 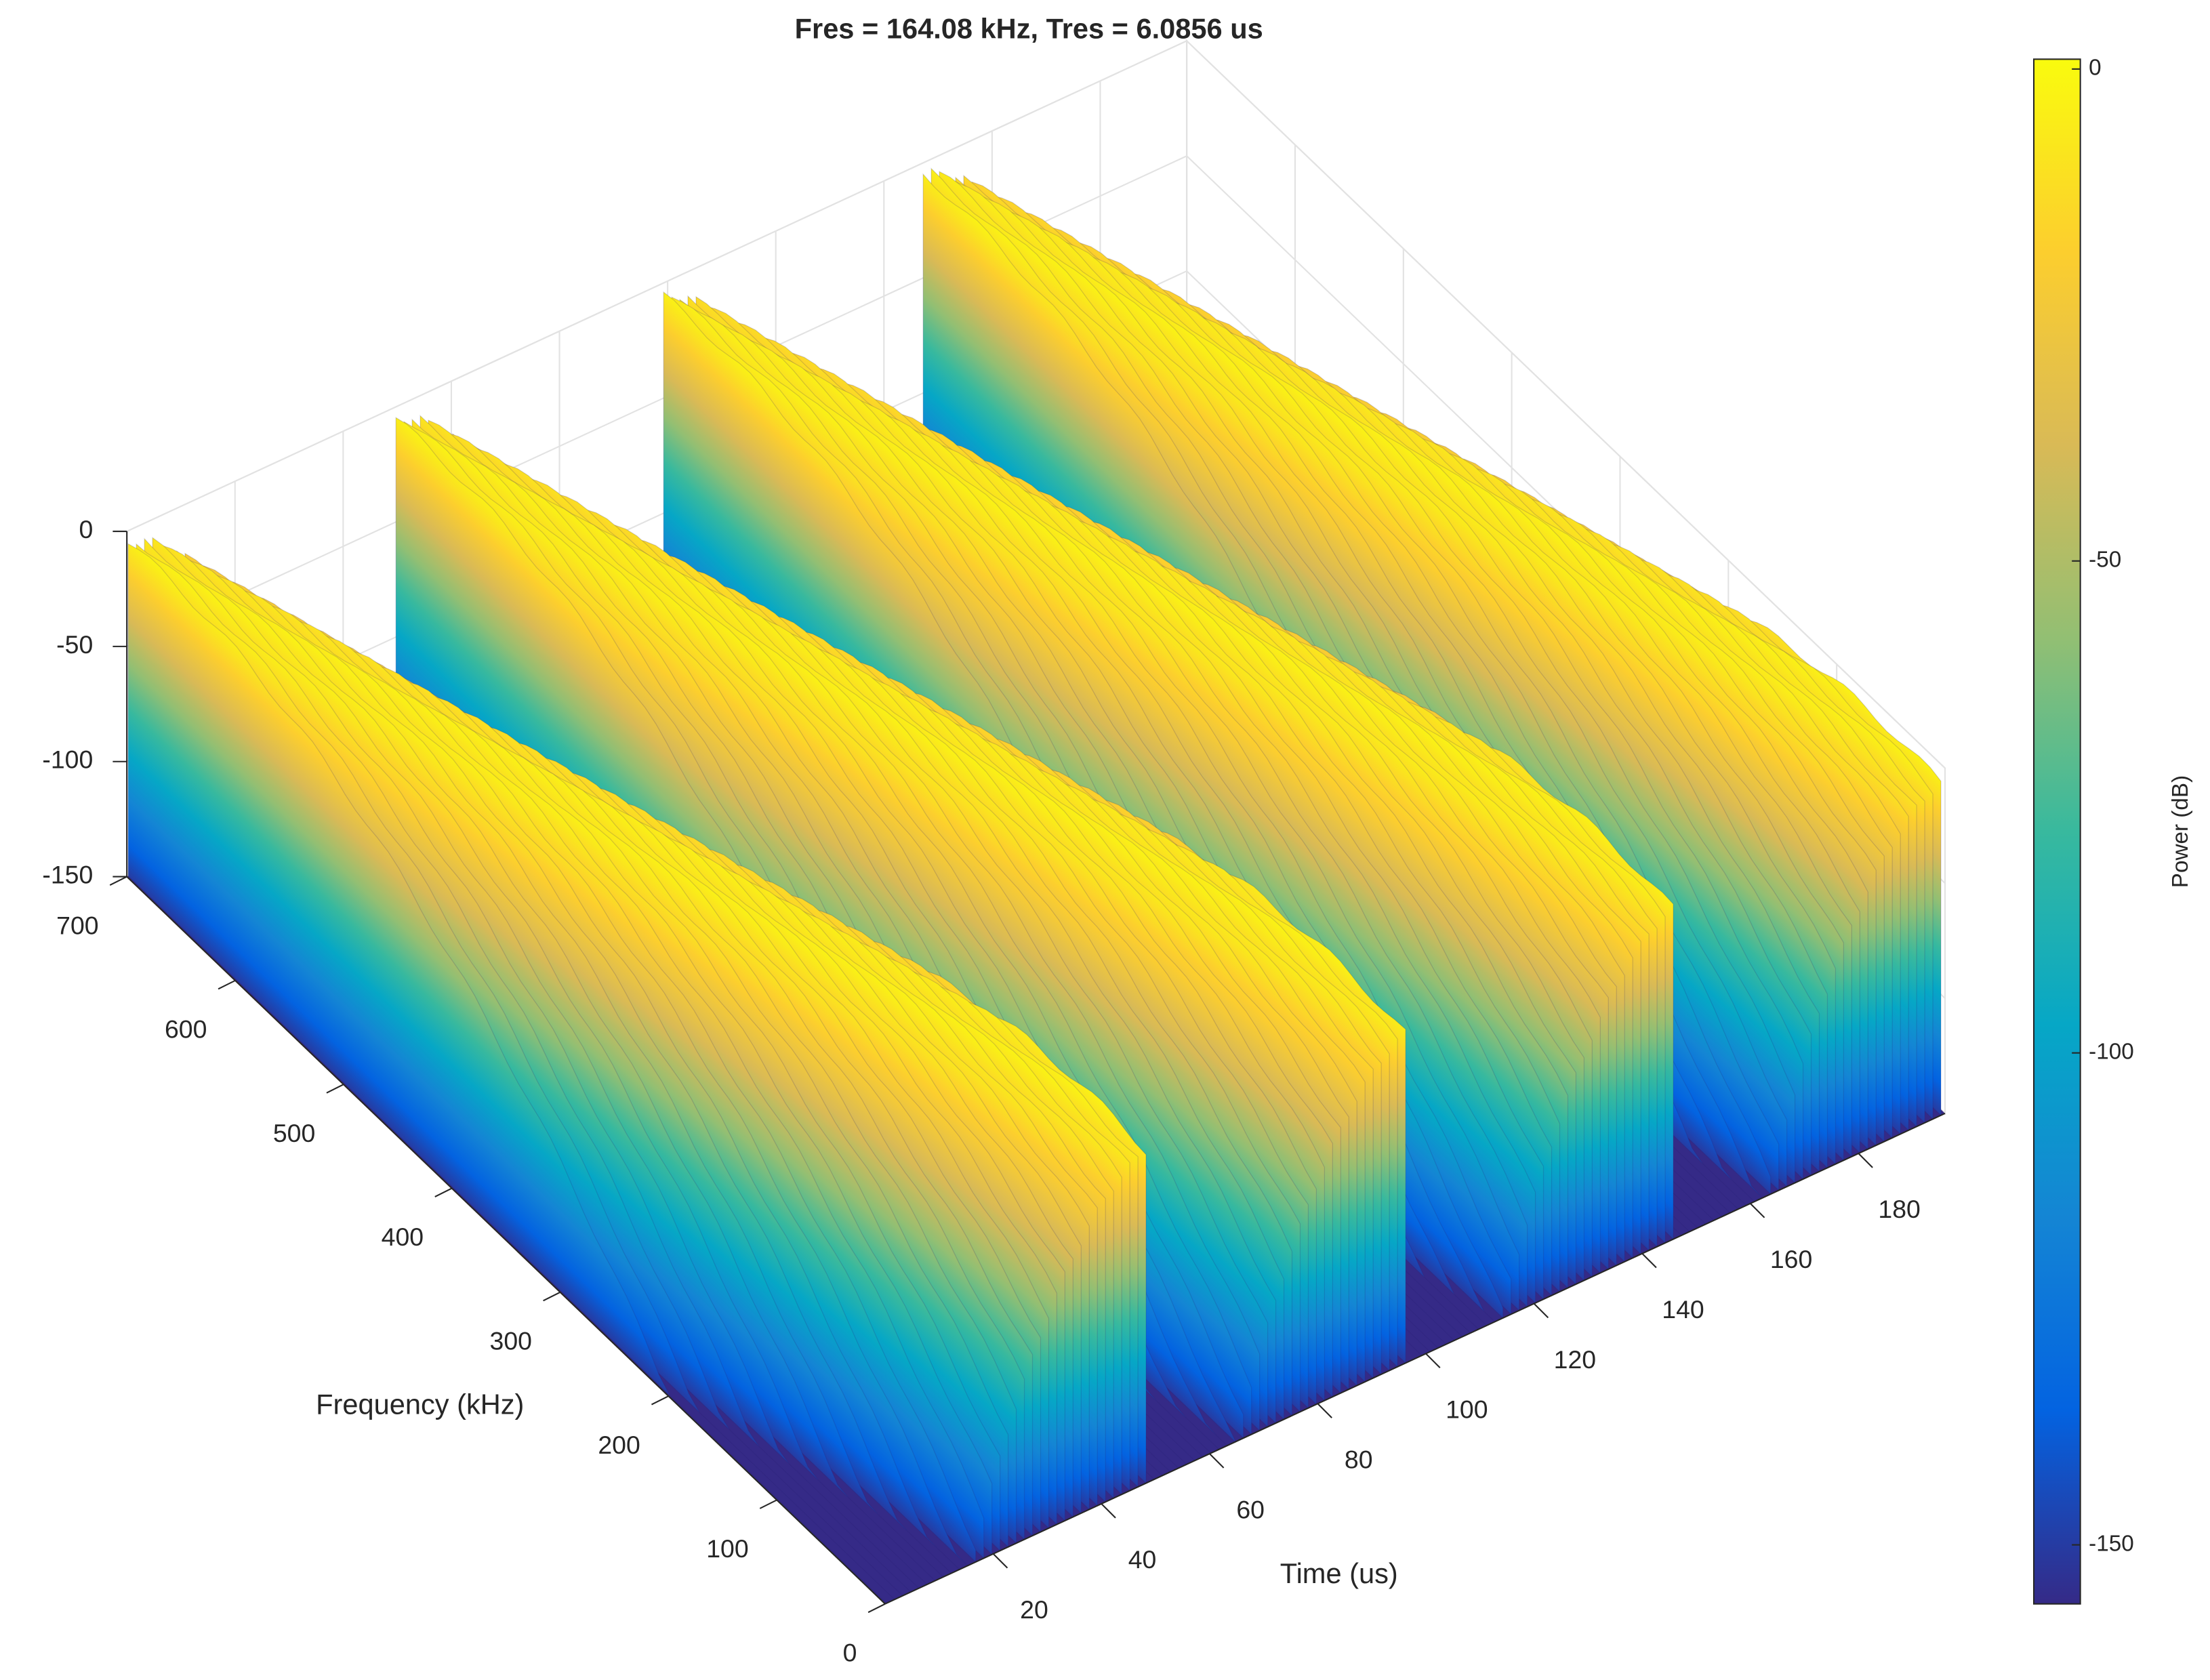 I want to click on z-tick-label: -100, so click(x=68, y=759).